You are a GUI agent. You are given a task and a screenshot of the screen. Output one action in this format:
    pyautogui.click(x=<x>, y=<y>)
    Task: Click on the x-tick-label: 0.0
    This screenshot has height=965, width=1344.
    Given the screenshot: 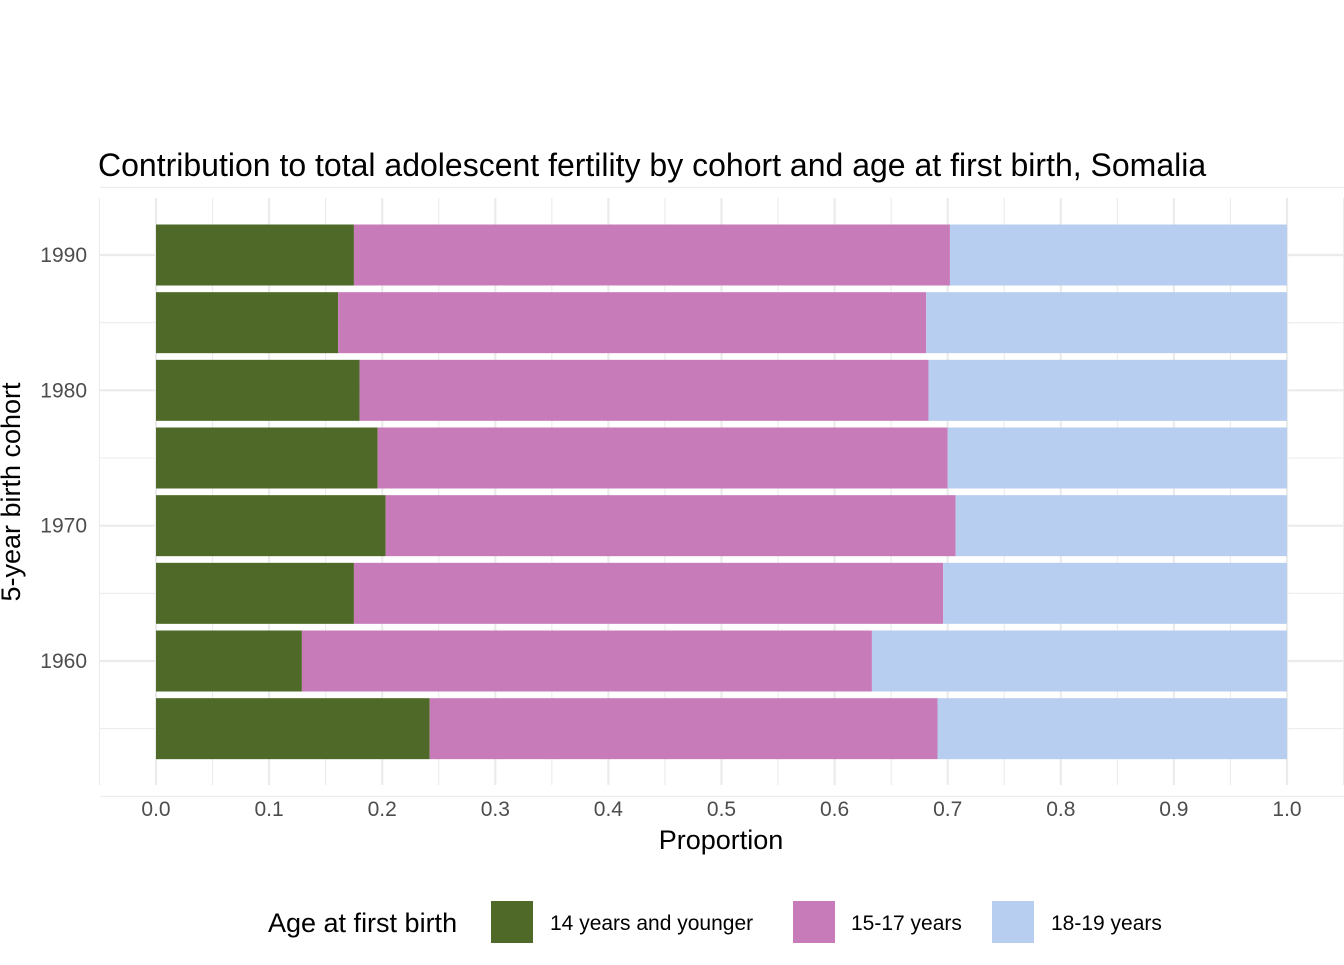 What is the action you would take?
    pyautogui.click(x=155, y=809)
    